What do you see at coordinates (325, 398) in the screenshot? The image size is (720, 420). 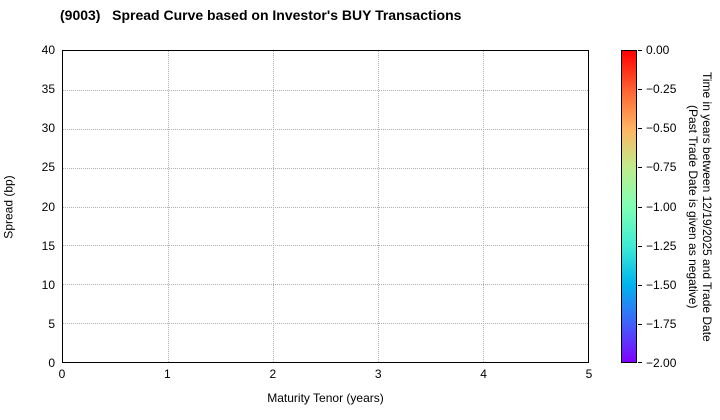 I see `x-axis-label: Maturity Tenor (years)` at bounding box center [325, 398].